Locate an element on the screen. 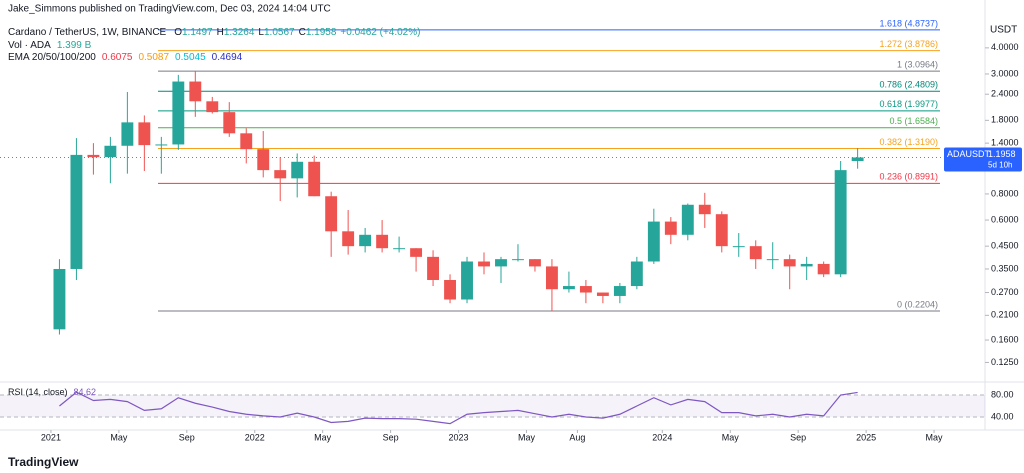  ema-label: EMA 20/50/100/200 is located at coordinates (52, 57).